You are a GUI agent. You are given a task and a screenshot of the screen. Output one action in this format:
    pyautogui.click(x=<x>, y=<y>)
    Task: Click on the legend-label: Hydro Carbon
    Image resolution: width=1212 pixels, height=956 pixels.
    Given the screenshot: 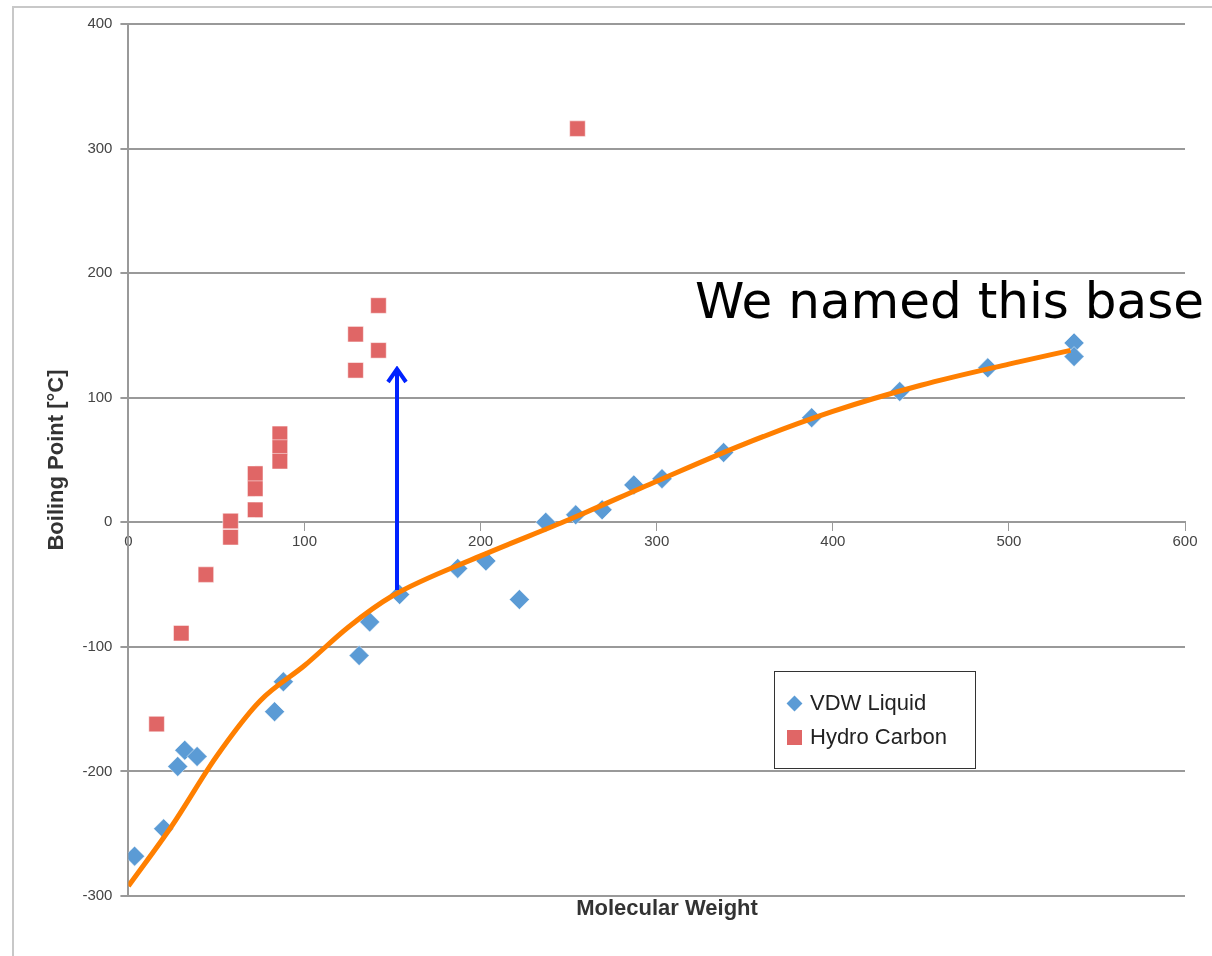 What is the action you would take?
    pyautogui.click(x=878, y=737)
    